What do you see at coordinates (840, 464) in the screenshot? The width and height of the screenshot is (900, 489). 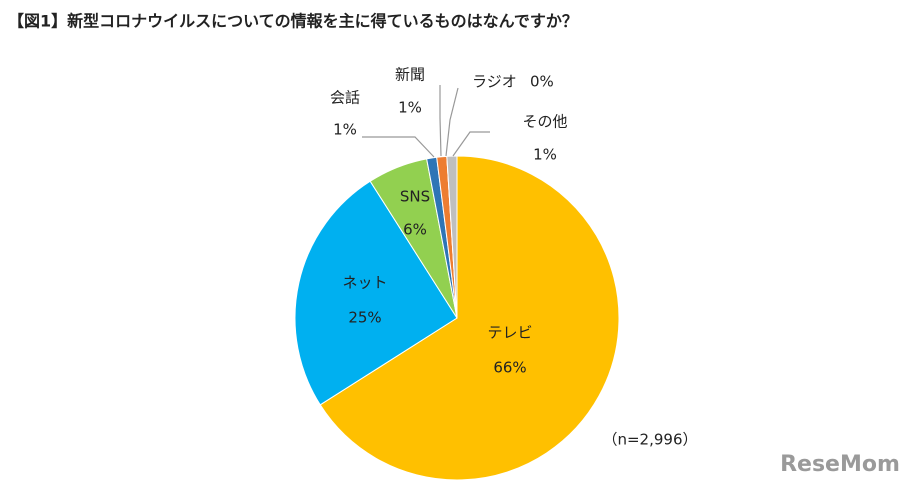 I see `watermark: ReseMom` at bounding box center [840, 464].